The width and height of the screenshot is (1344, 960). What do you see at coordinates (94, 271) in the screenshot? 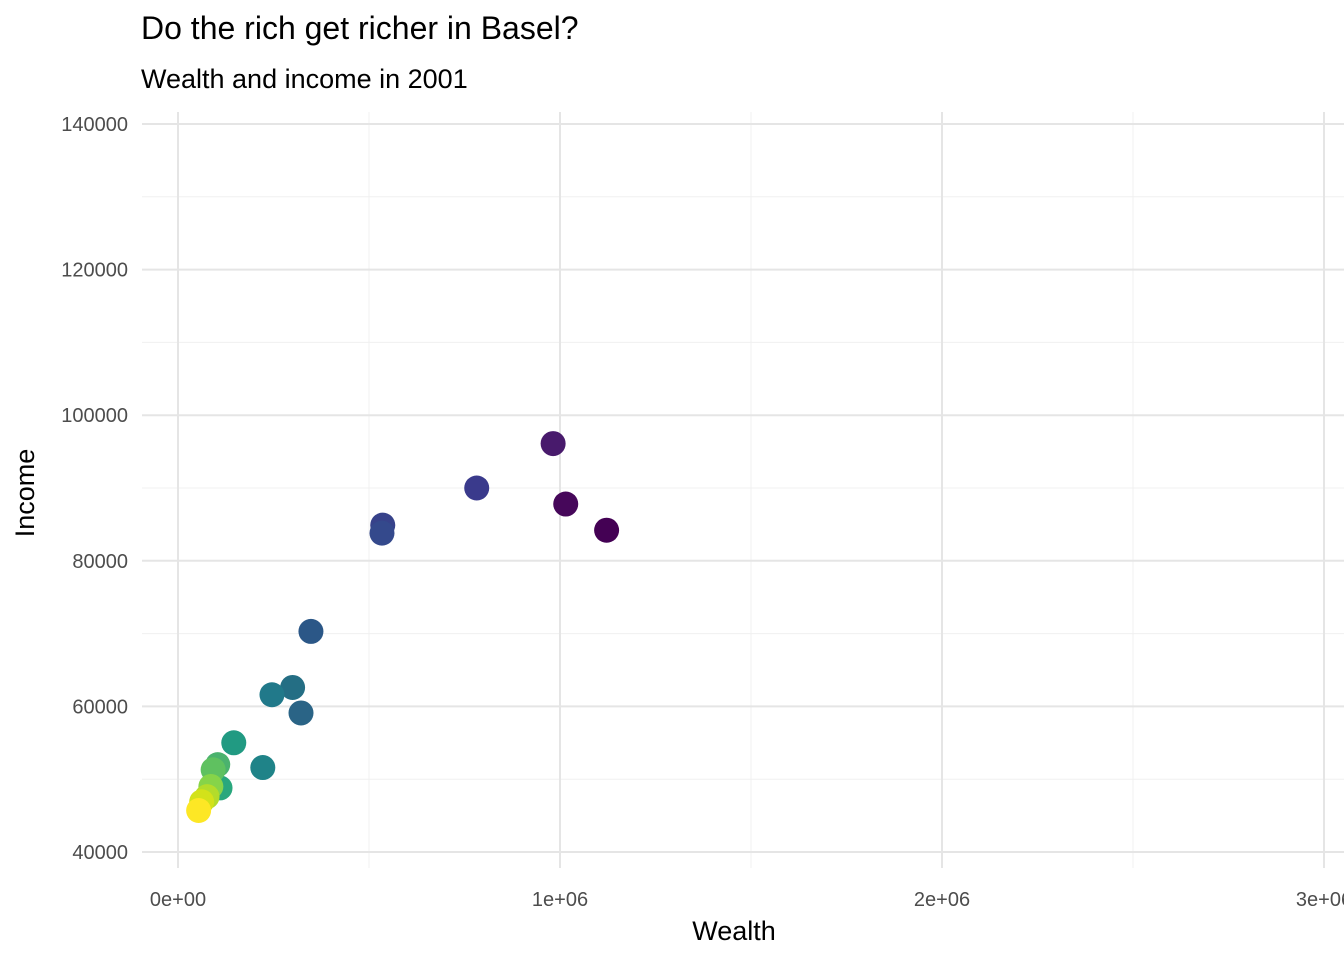
I see `y-tick-label: 120000` at bounding box center [94, 271].